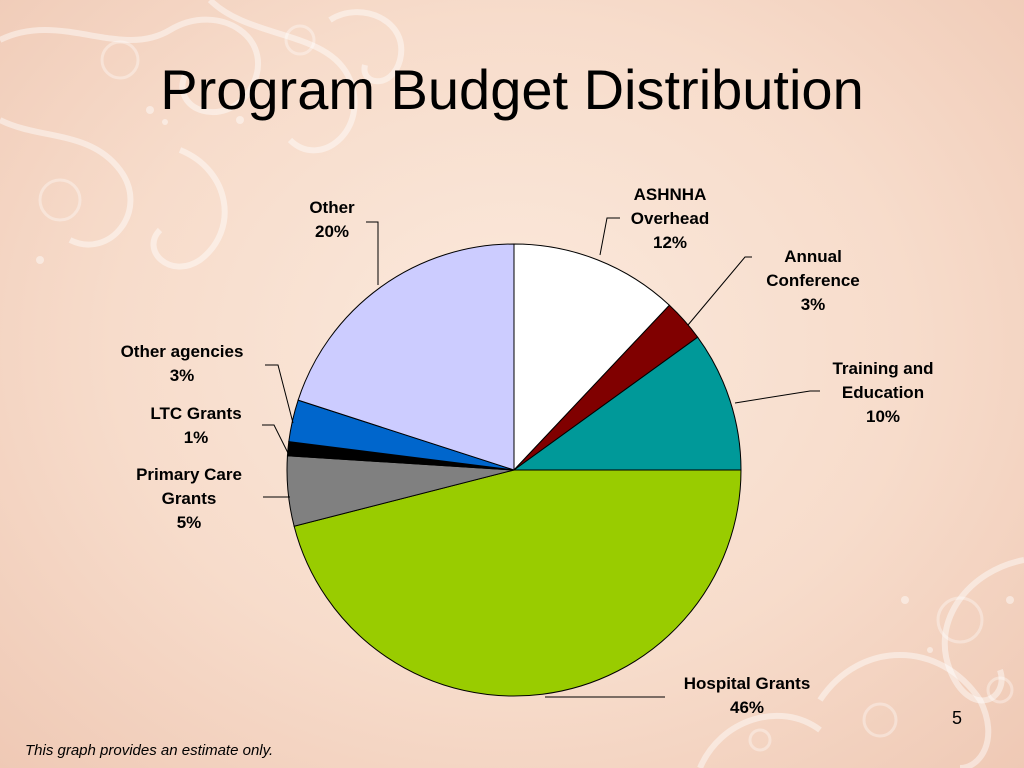  I want to click on slice-label-6: Other agencies 3%, so click(182, 363).